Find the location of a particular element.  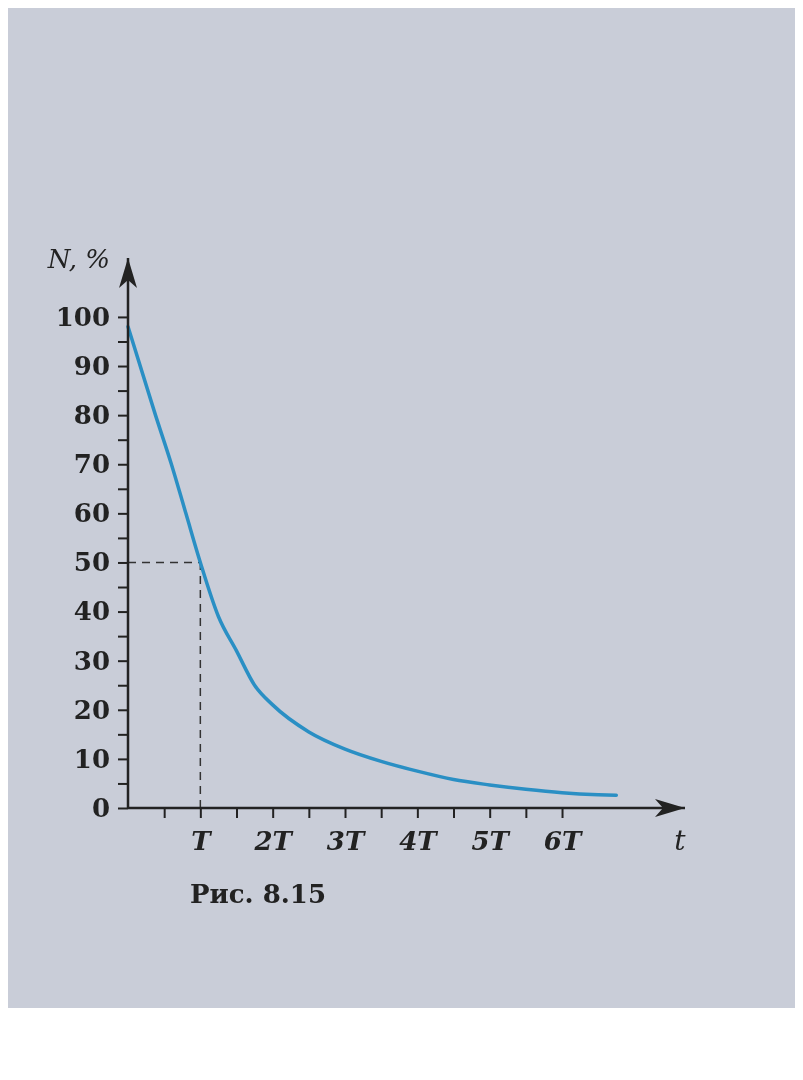

x-axis-title: t is located at coordinates (680, 840).